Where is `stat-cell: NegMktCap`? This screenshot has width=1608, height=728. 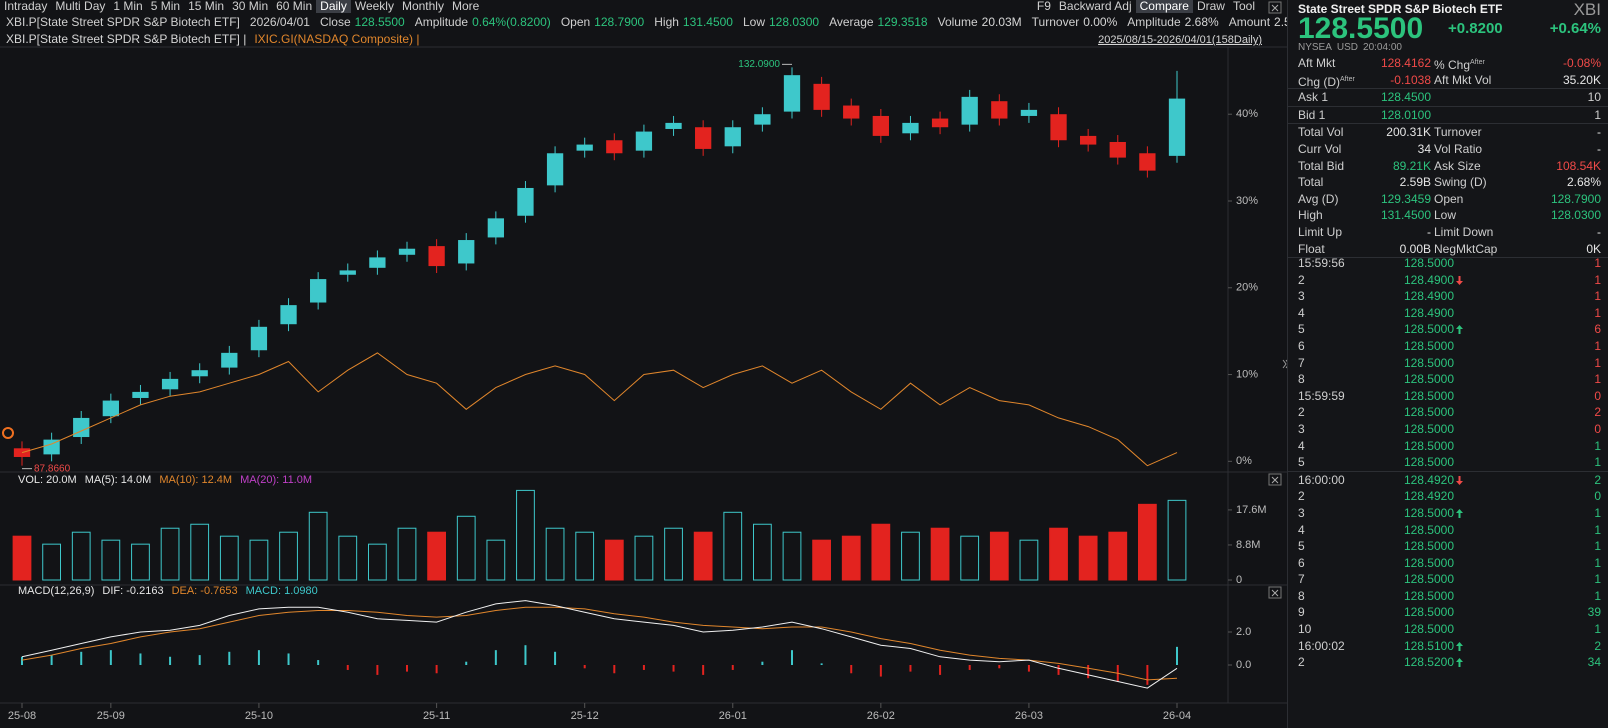
stat-cell: NegMktCap is located at coordinates (1466, 248).